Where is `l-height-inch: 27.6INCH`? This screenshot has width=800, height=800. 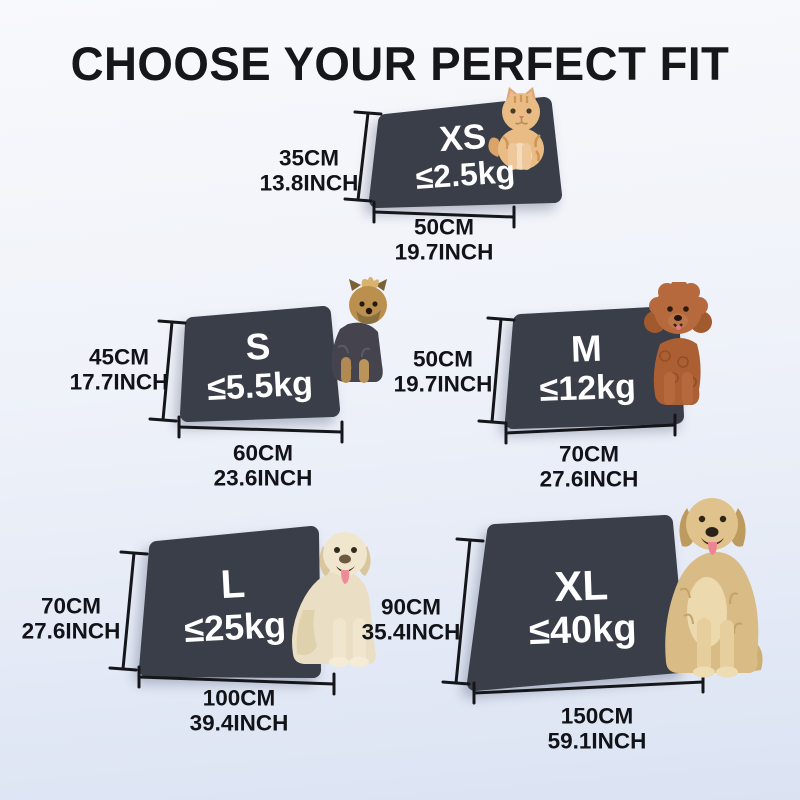 l-height-inch: 27.6INCH is located at coordinates (71, 630).